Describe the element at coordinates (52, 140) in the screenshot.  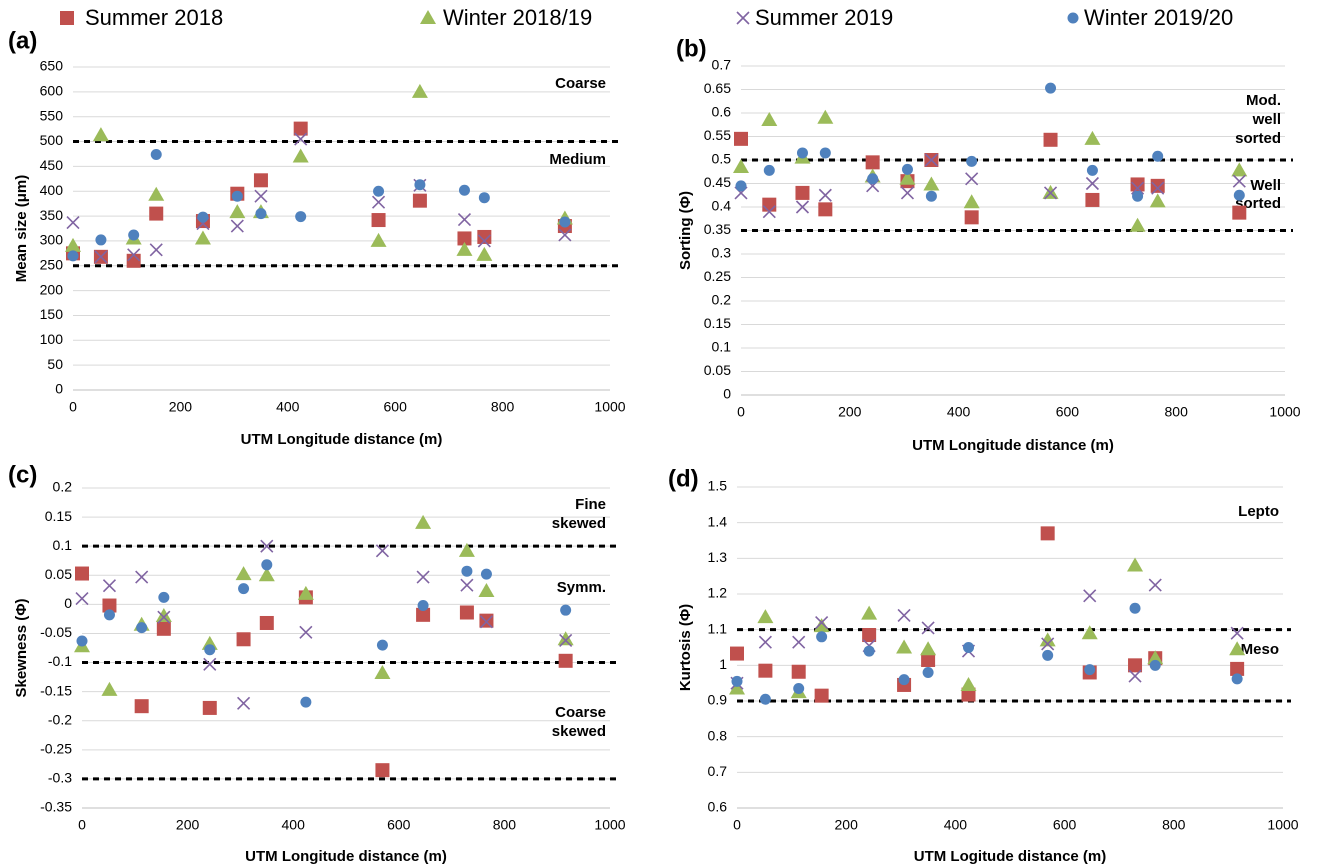
I see `y-tick-label: 500` at that location.